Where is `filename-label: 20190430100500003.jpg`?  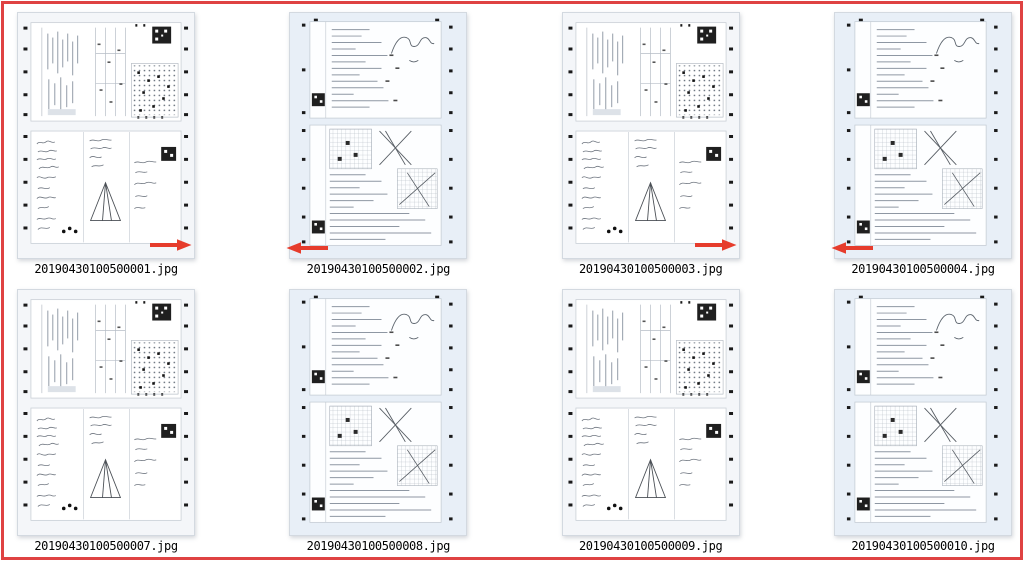 filename-label: 20190430100500003.jpg is located at coordinates (650, 269).